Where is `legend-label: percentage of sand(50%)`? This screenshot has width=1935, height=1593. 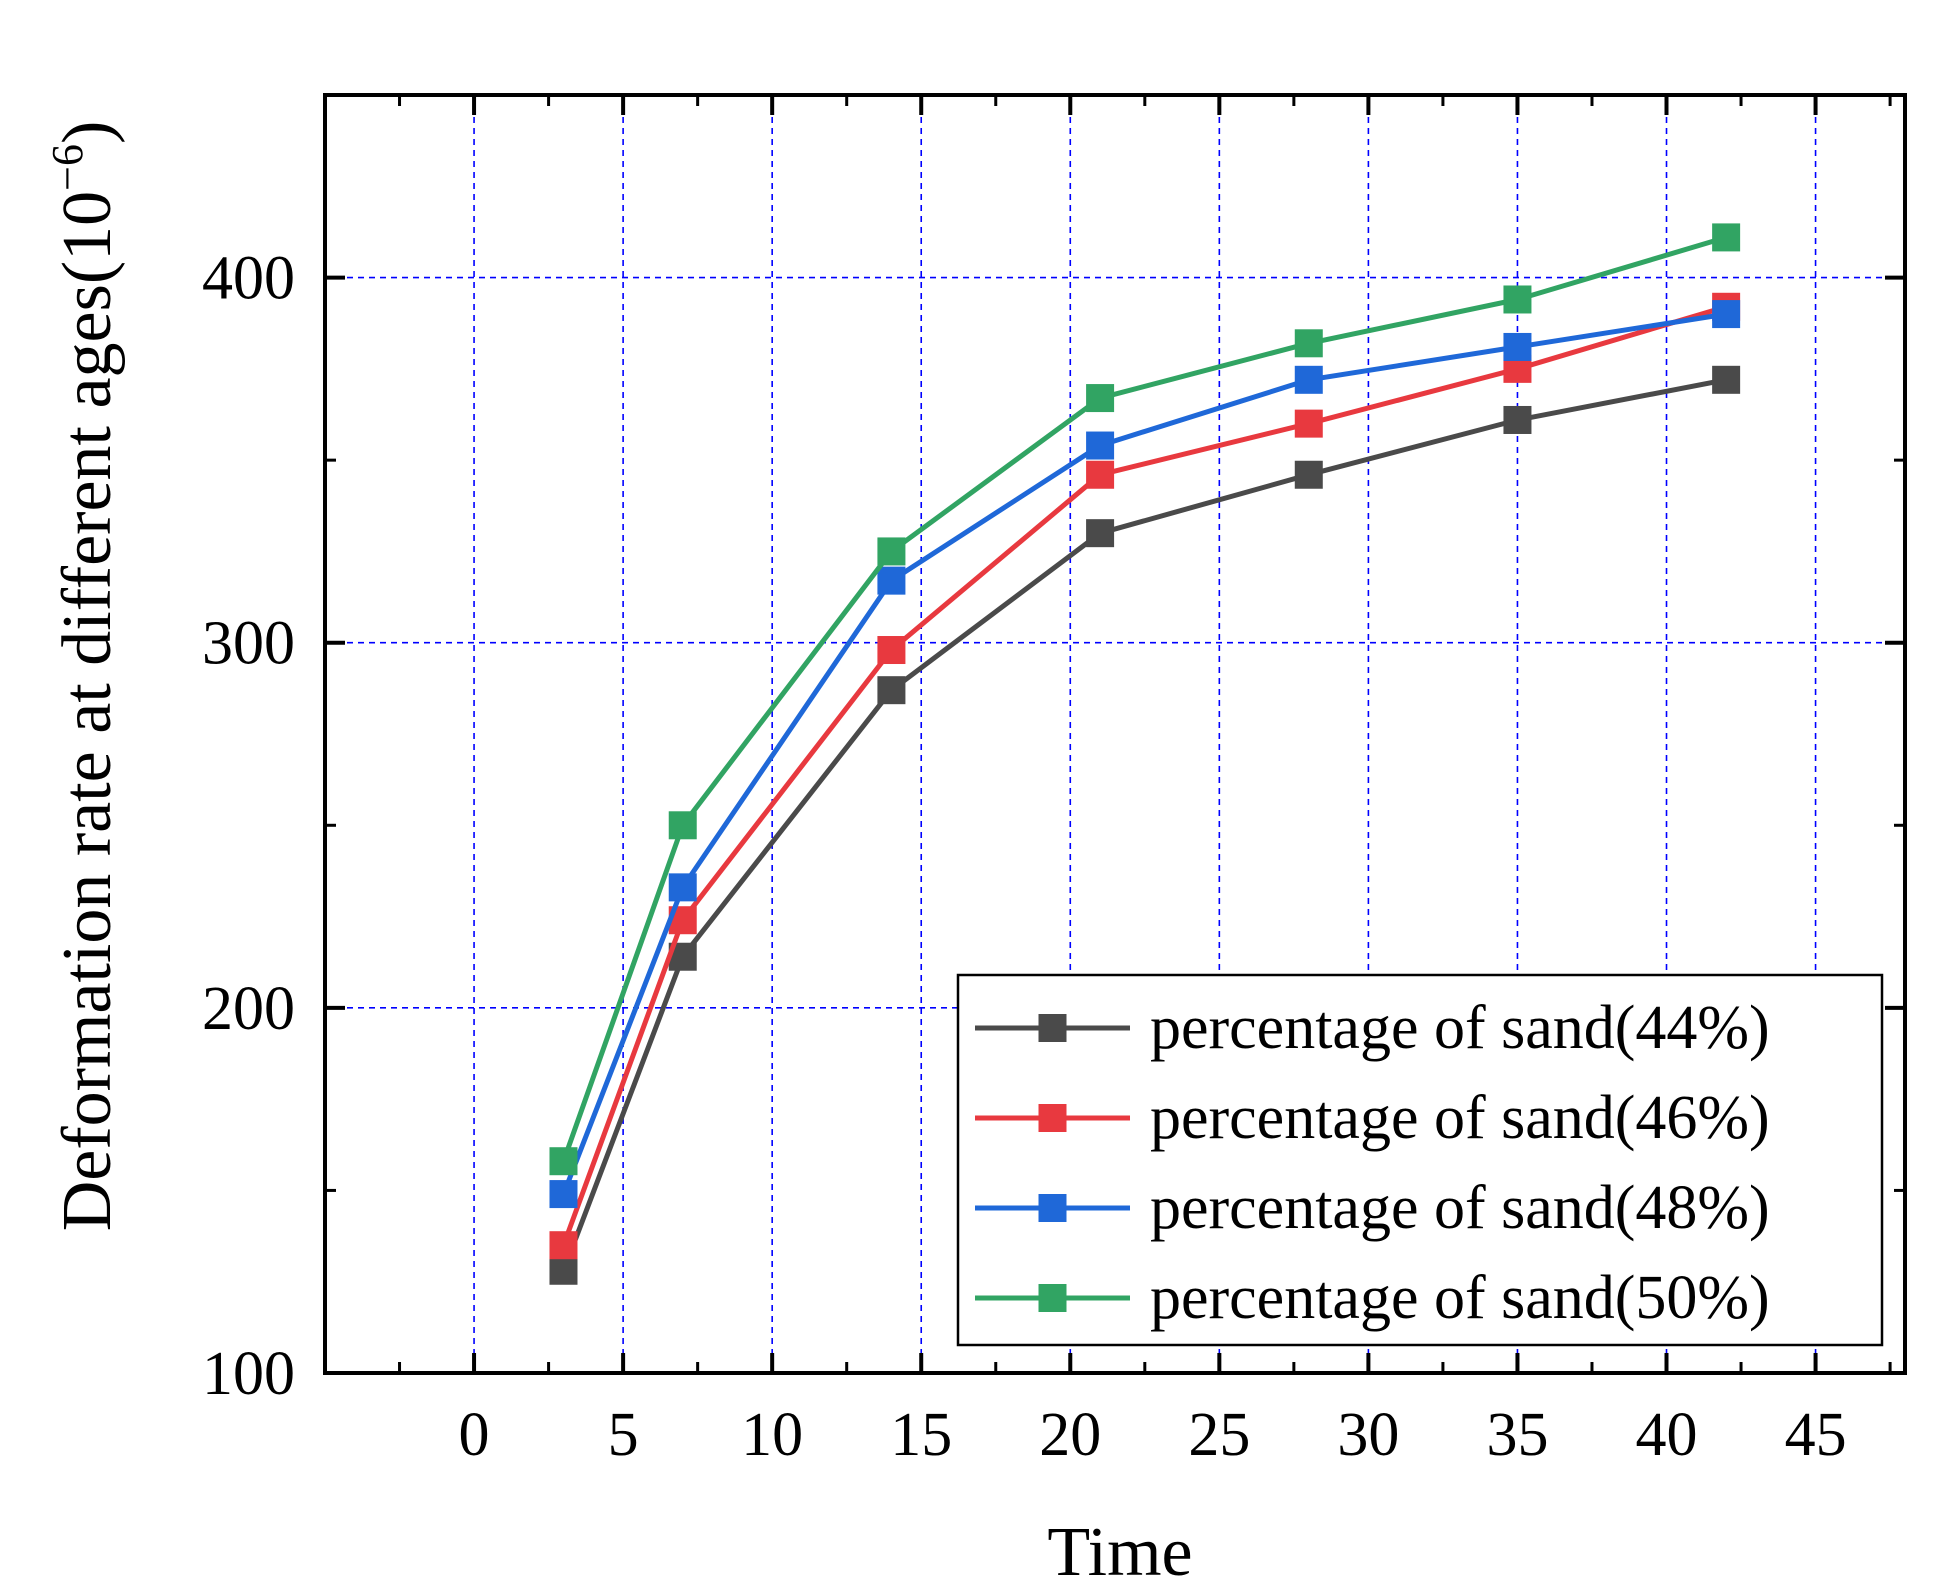
legend-label: percentage of sand(50%) is located at coordinates (1460, 1298).